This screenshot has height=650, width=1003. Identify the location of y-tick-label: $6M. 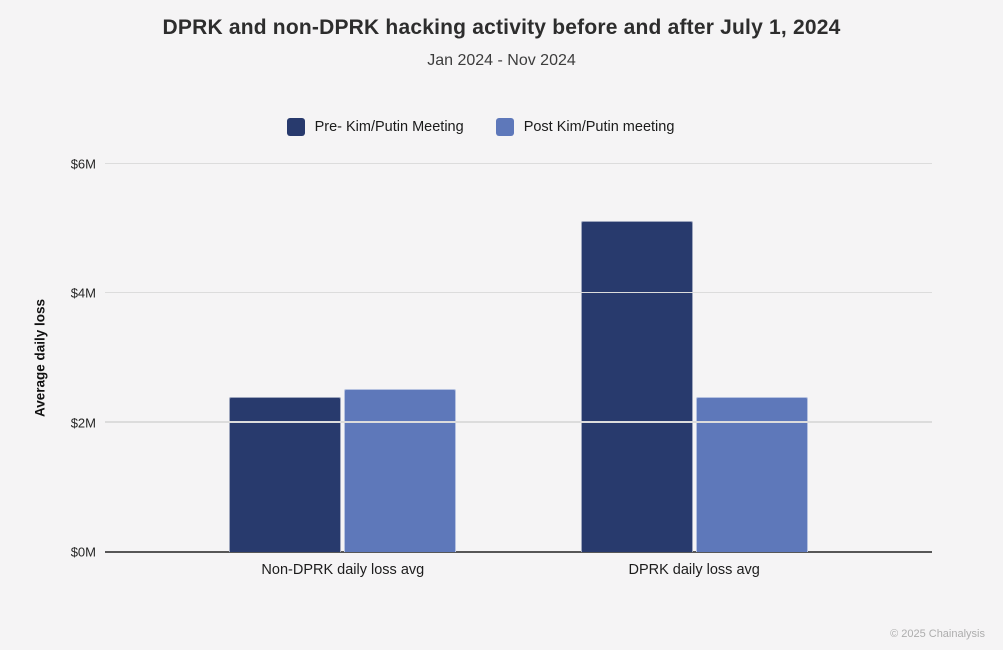
(83, 164).